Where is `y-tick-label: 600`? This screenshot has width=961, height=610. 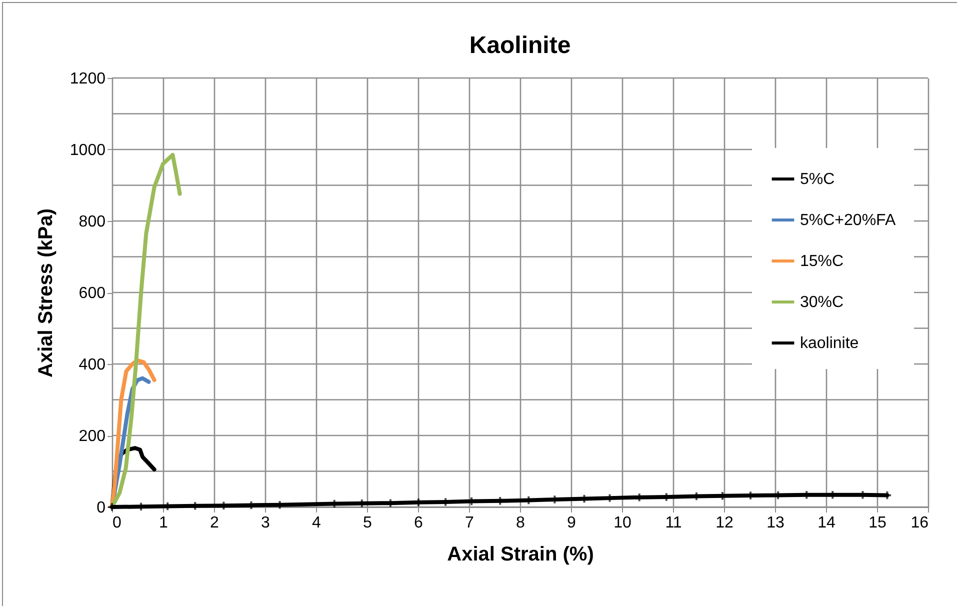 y-tick-label: 600 is located at coordinates (92, 293).